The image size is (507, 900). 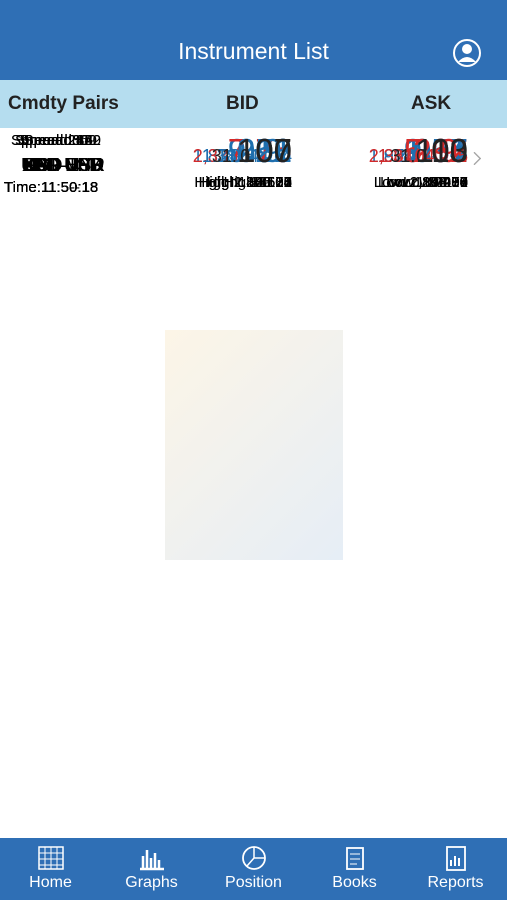 I want to click on time-value: --, so click(x=75, y=187).